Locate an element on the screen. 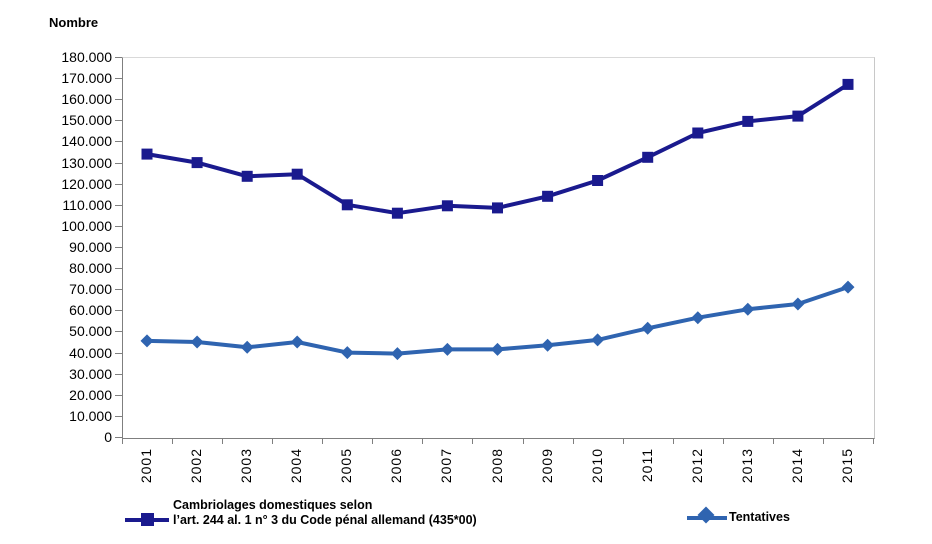  y-axis-tick-label: 110.000 is located at coordinates (87, 205).